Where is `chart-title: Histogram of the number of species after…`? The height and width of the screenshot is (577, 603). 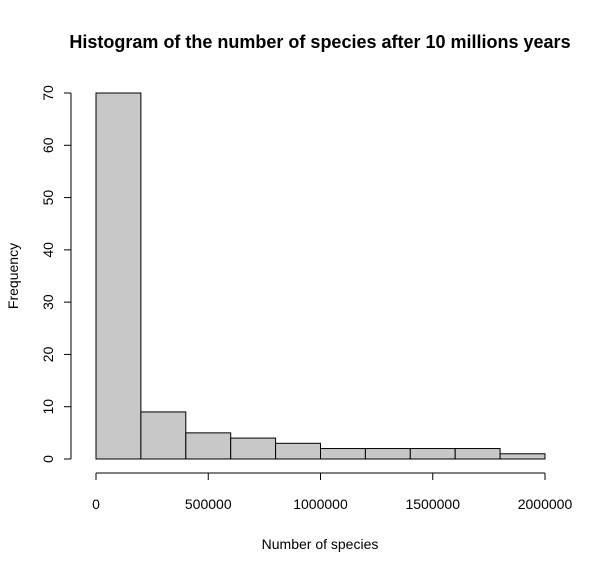
chart-title: Histogram of the number of species after… is located at coordinates (319, 42).